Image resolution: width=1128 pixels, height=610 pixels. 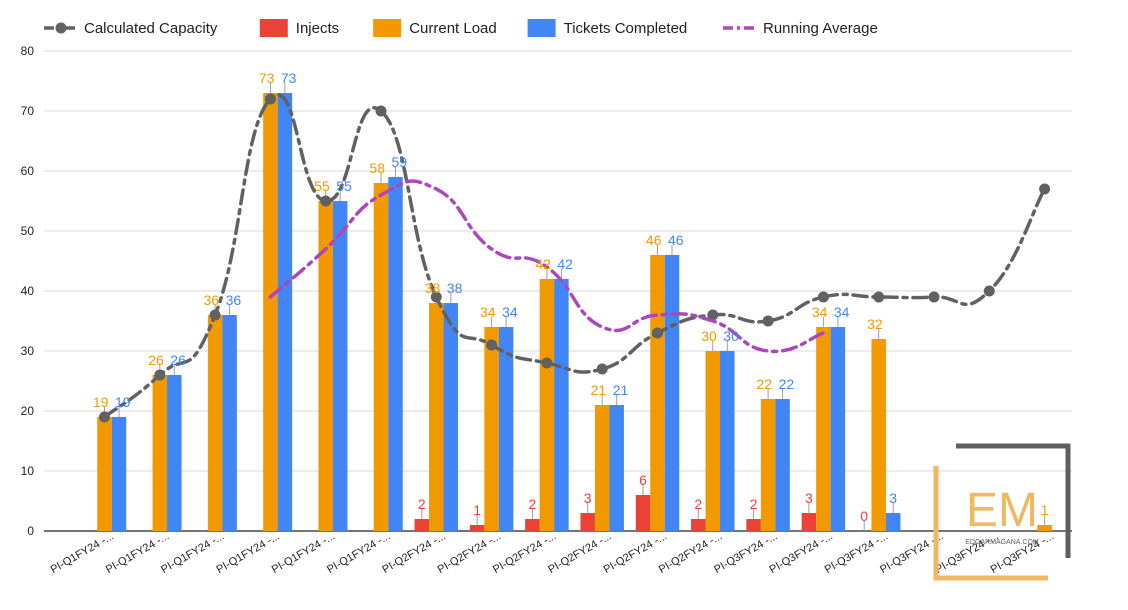 What do you see at coordinates (400, 162) in the screenshot?
I see `data-label: 59` at bounding box center [400, 162].